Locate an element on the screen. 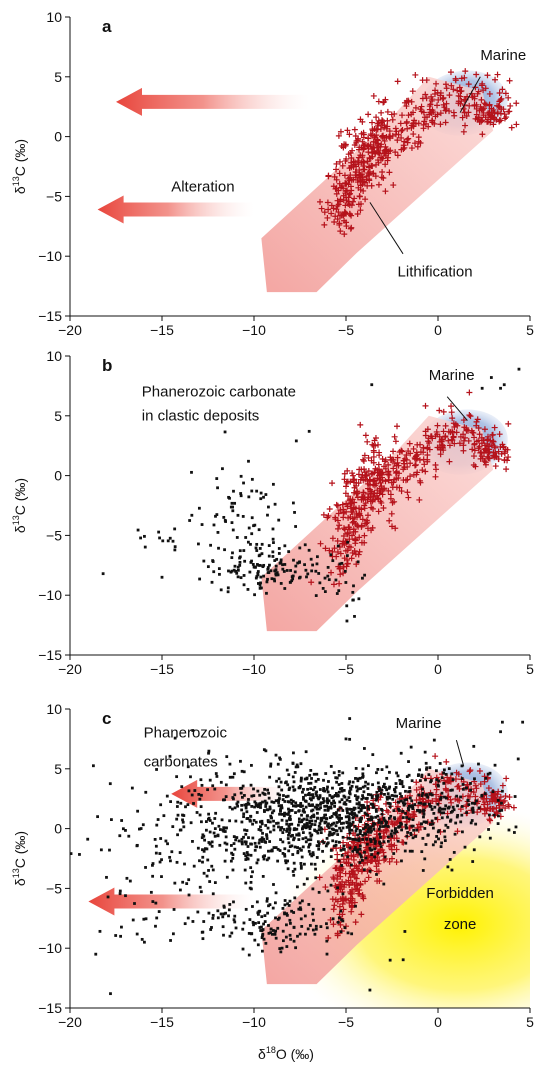 Image resolution: width=537 pixels, height=1065 pixels. annotation: Lithification is located at coordinates (435, 272).